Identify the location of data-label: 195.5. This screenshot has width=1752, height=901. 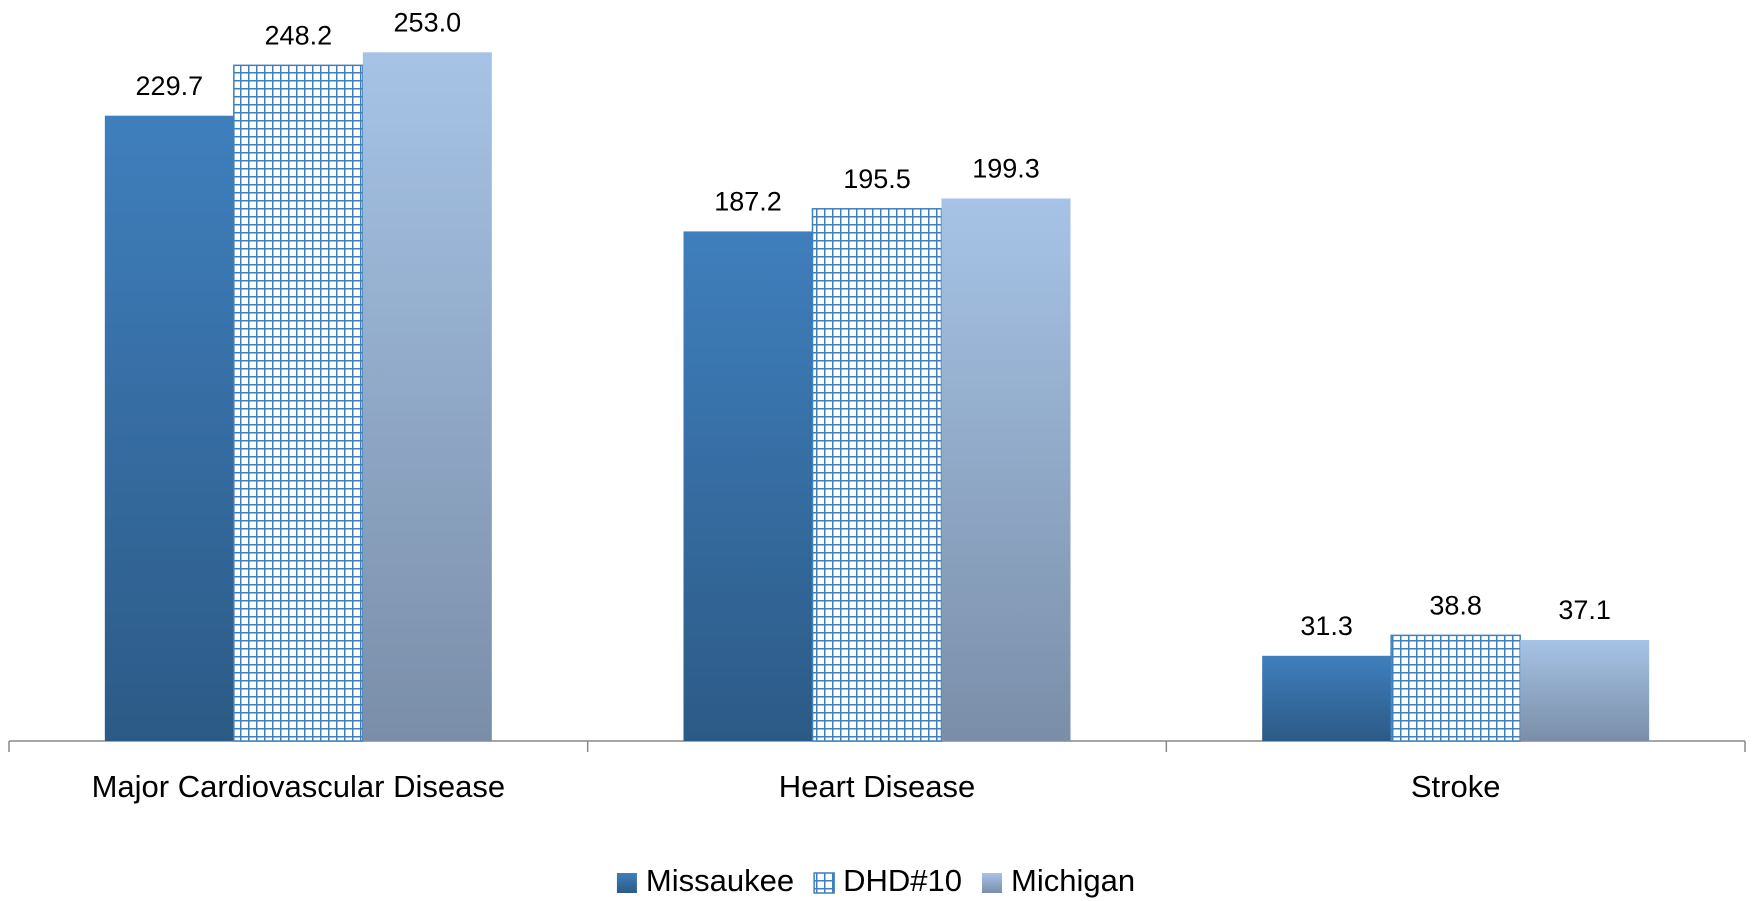
(877, 179).